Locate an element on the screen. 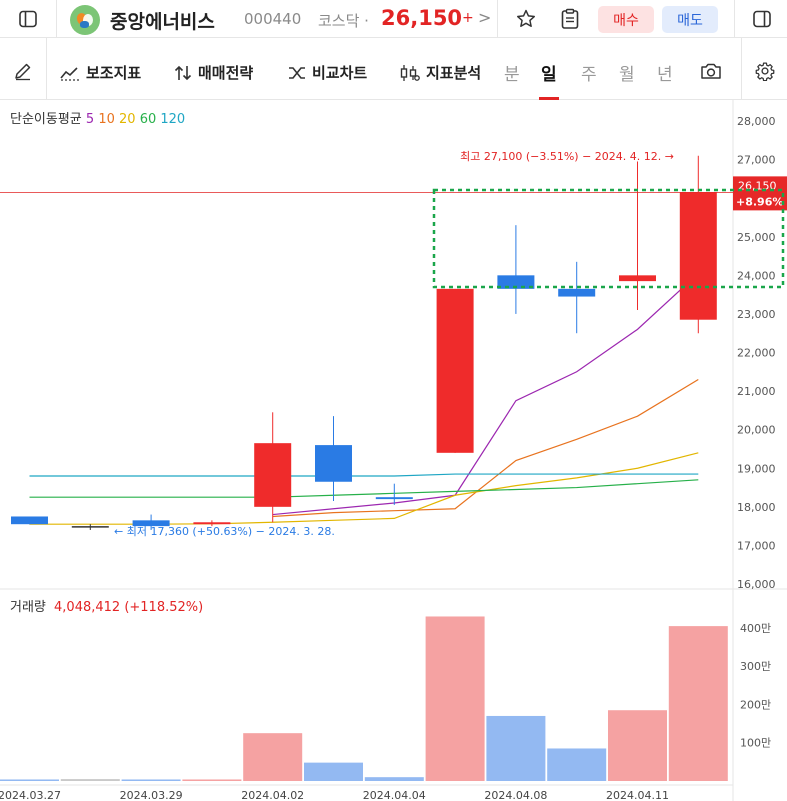 This screenshot has height=801, width=787. ma-legend-label: 단순이동평균 is located at coordinates (46, 119).